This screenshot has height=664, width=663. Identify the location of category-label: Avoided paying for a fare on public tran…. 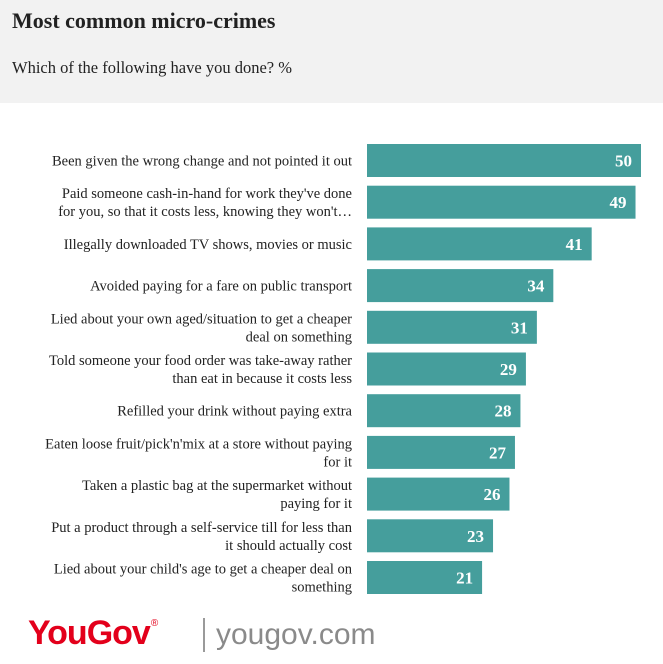
(221, 287).